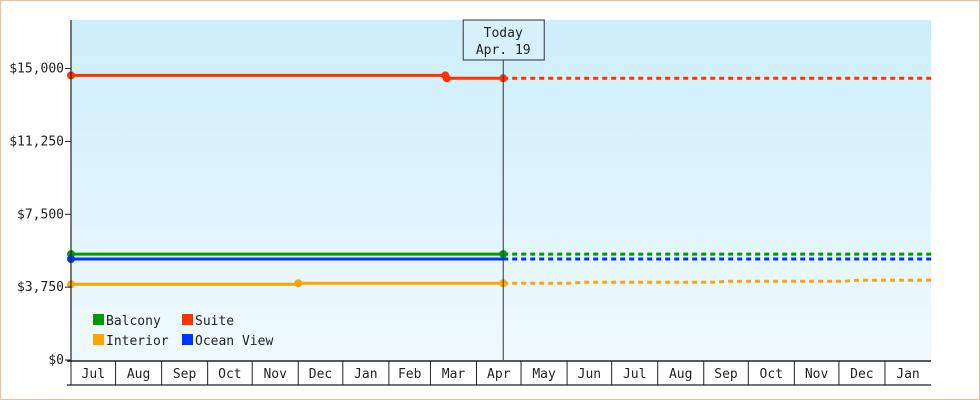 The height and width of the screenshot is (400, 980). What do you see at coordinates (56, 360) in the screenshot?
I see `y-tick-label: $0` at bounding box center [56, 360].